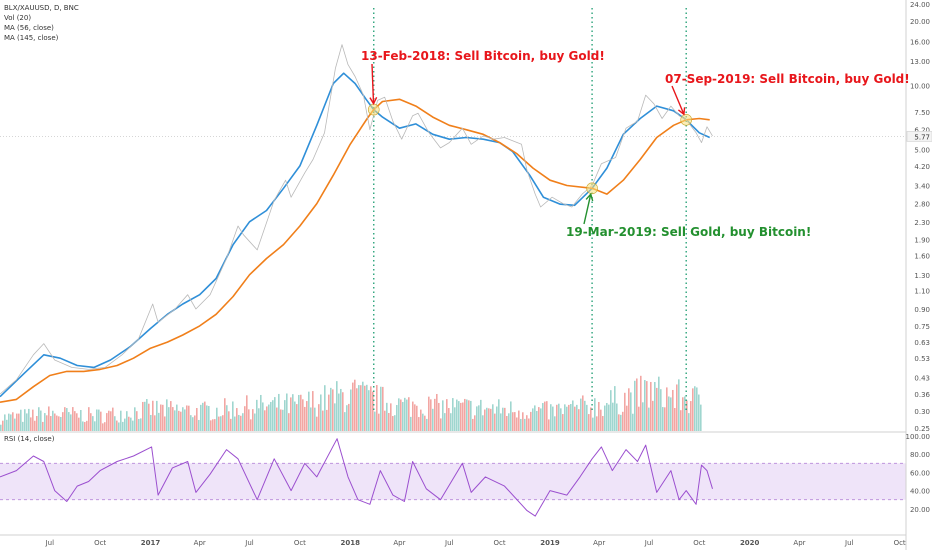 Image resolution: width=932 pixels, height=554 pixels. I want to click on price-tick-label: 7.50, so click(922, 113).